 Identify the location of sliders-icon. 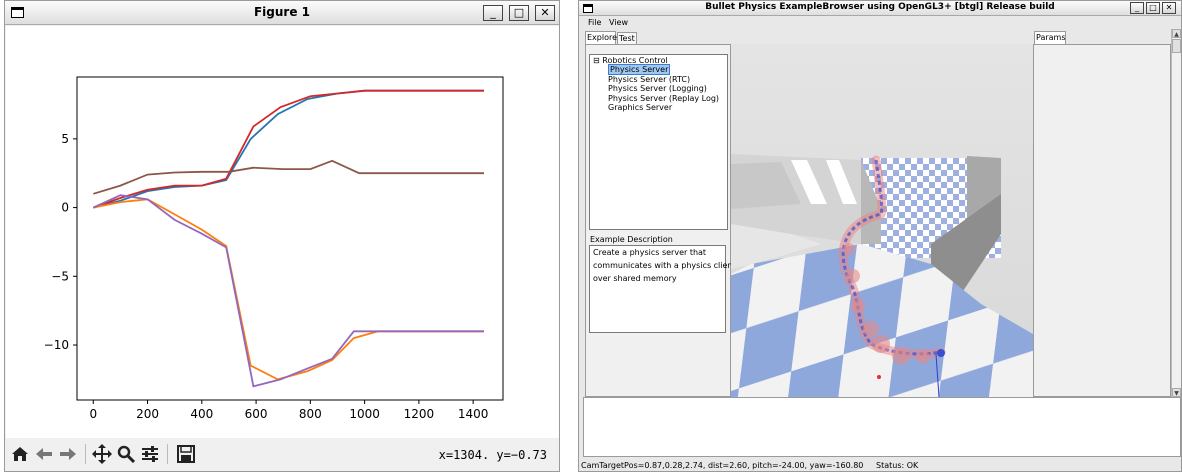
(150, 454).